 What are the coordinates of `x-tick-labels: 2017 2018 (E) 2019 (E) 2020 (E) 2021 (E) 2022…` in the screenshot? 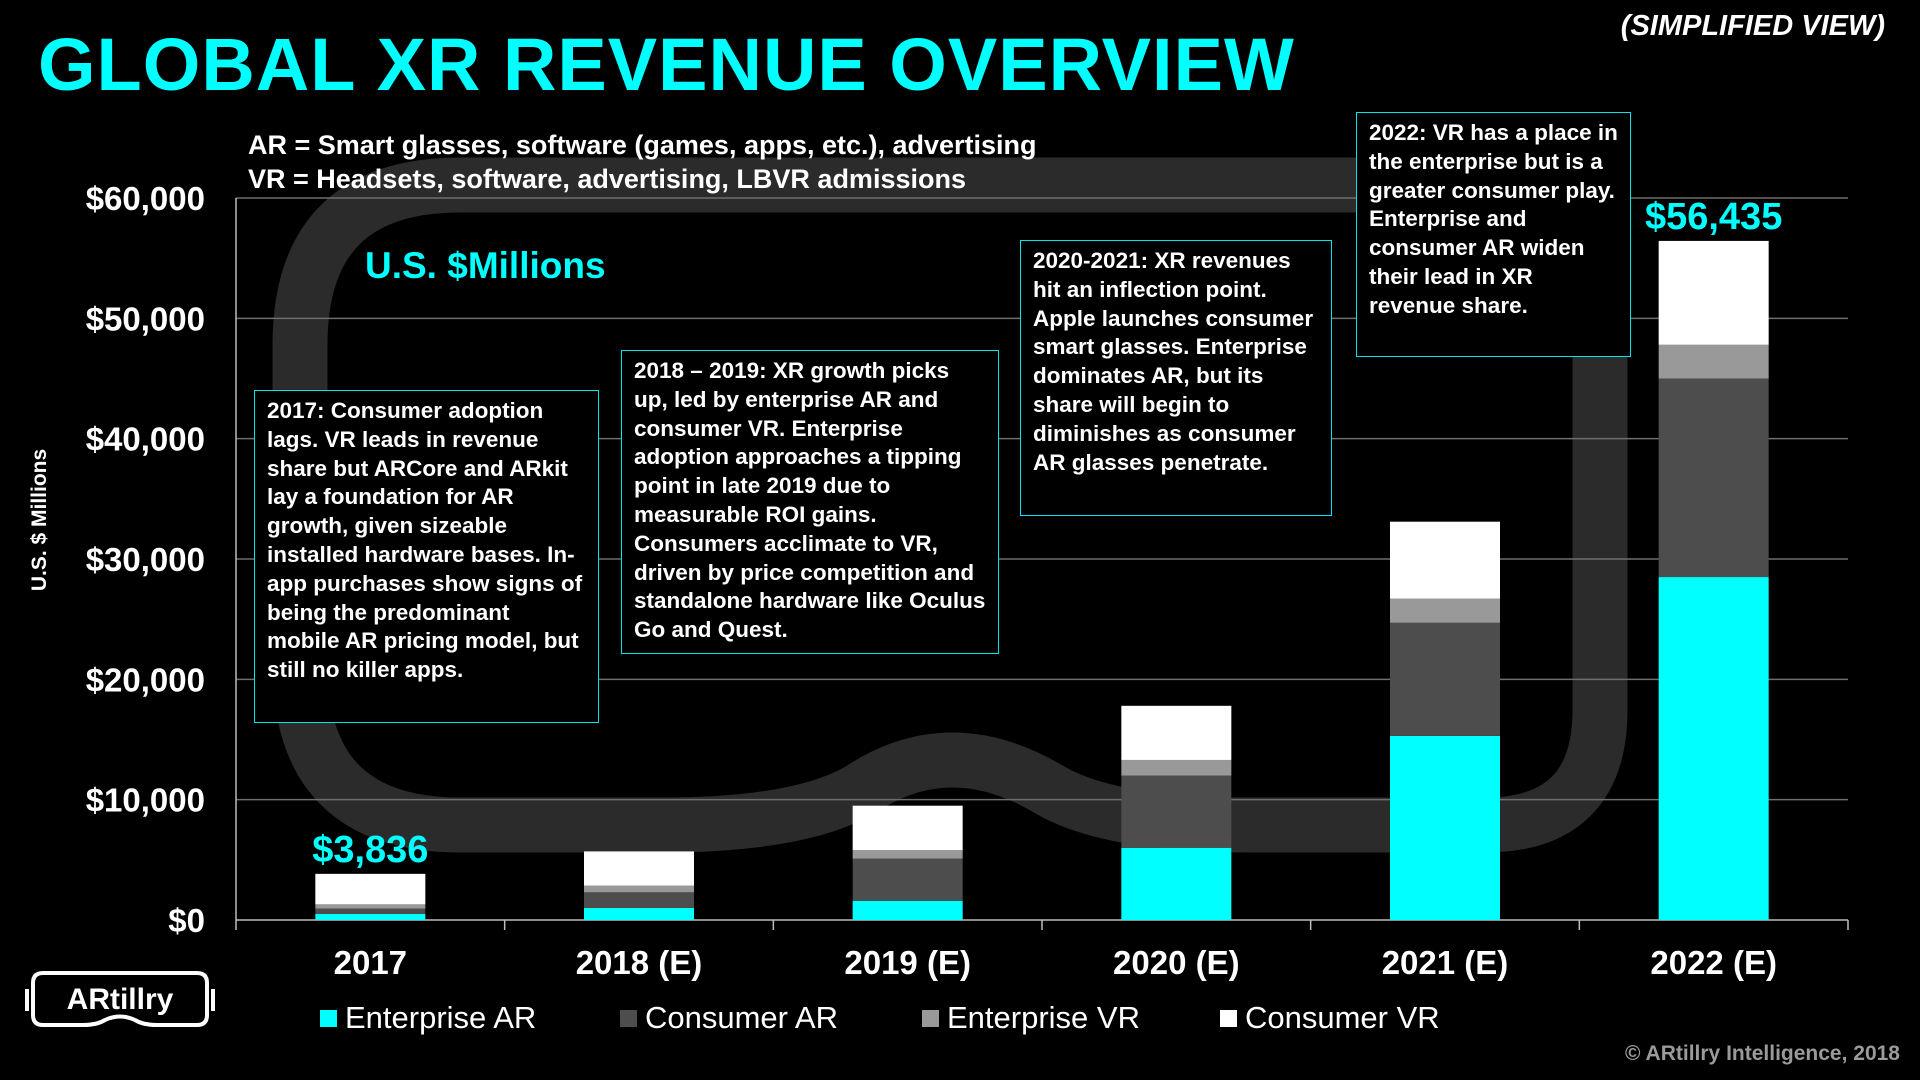 It's located at (1055, 962).